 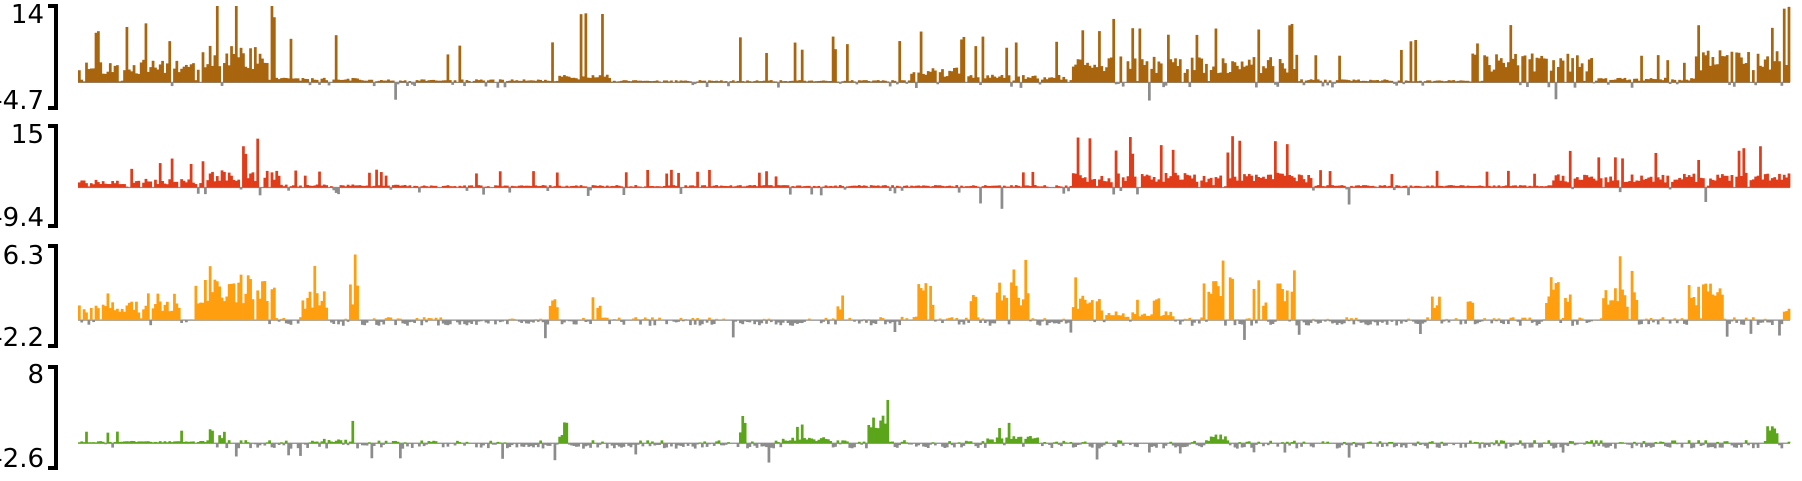 I want to click on track-1-max-label: 15, so click(x=27, y=135).